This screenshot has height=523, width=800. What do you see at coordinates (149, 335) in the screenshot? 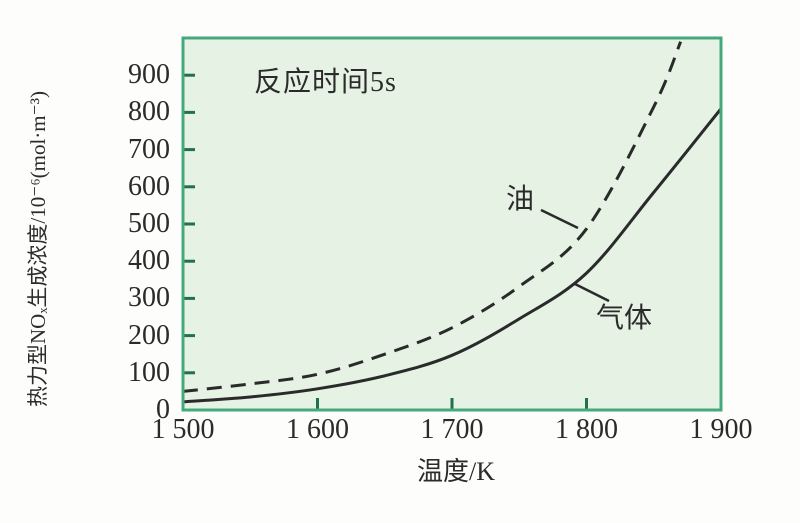
I see `y-tick-label: 200` at bounding box center [149, 335].